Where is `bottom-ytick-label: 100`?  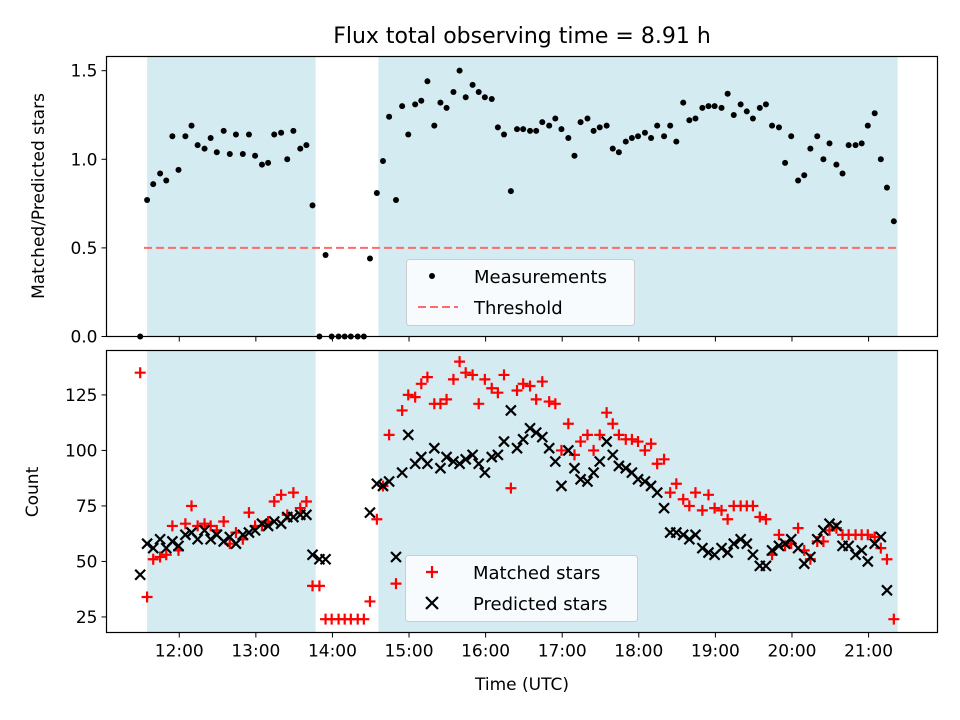
bottom-ytick-label: 100 is located at coordinates (81, 451).